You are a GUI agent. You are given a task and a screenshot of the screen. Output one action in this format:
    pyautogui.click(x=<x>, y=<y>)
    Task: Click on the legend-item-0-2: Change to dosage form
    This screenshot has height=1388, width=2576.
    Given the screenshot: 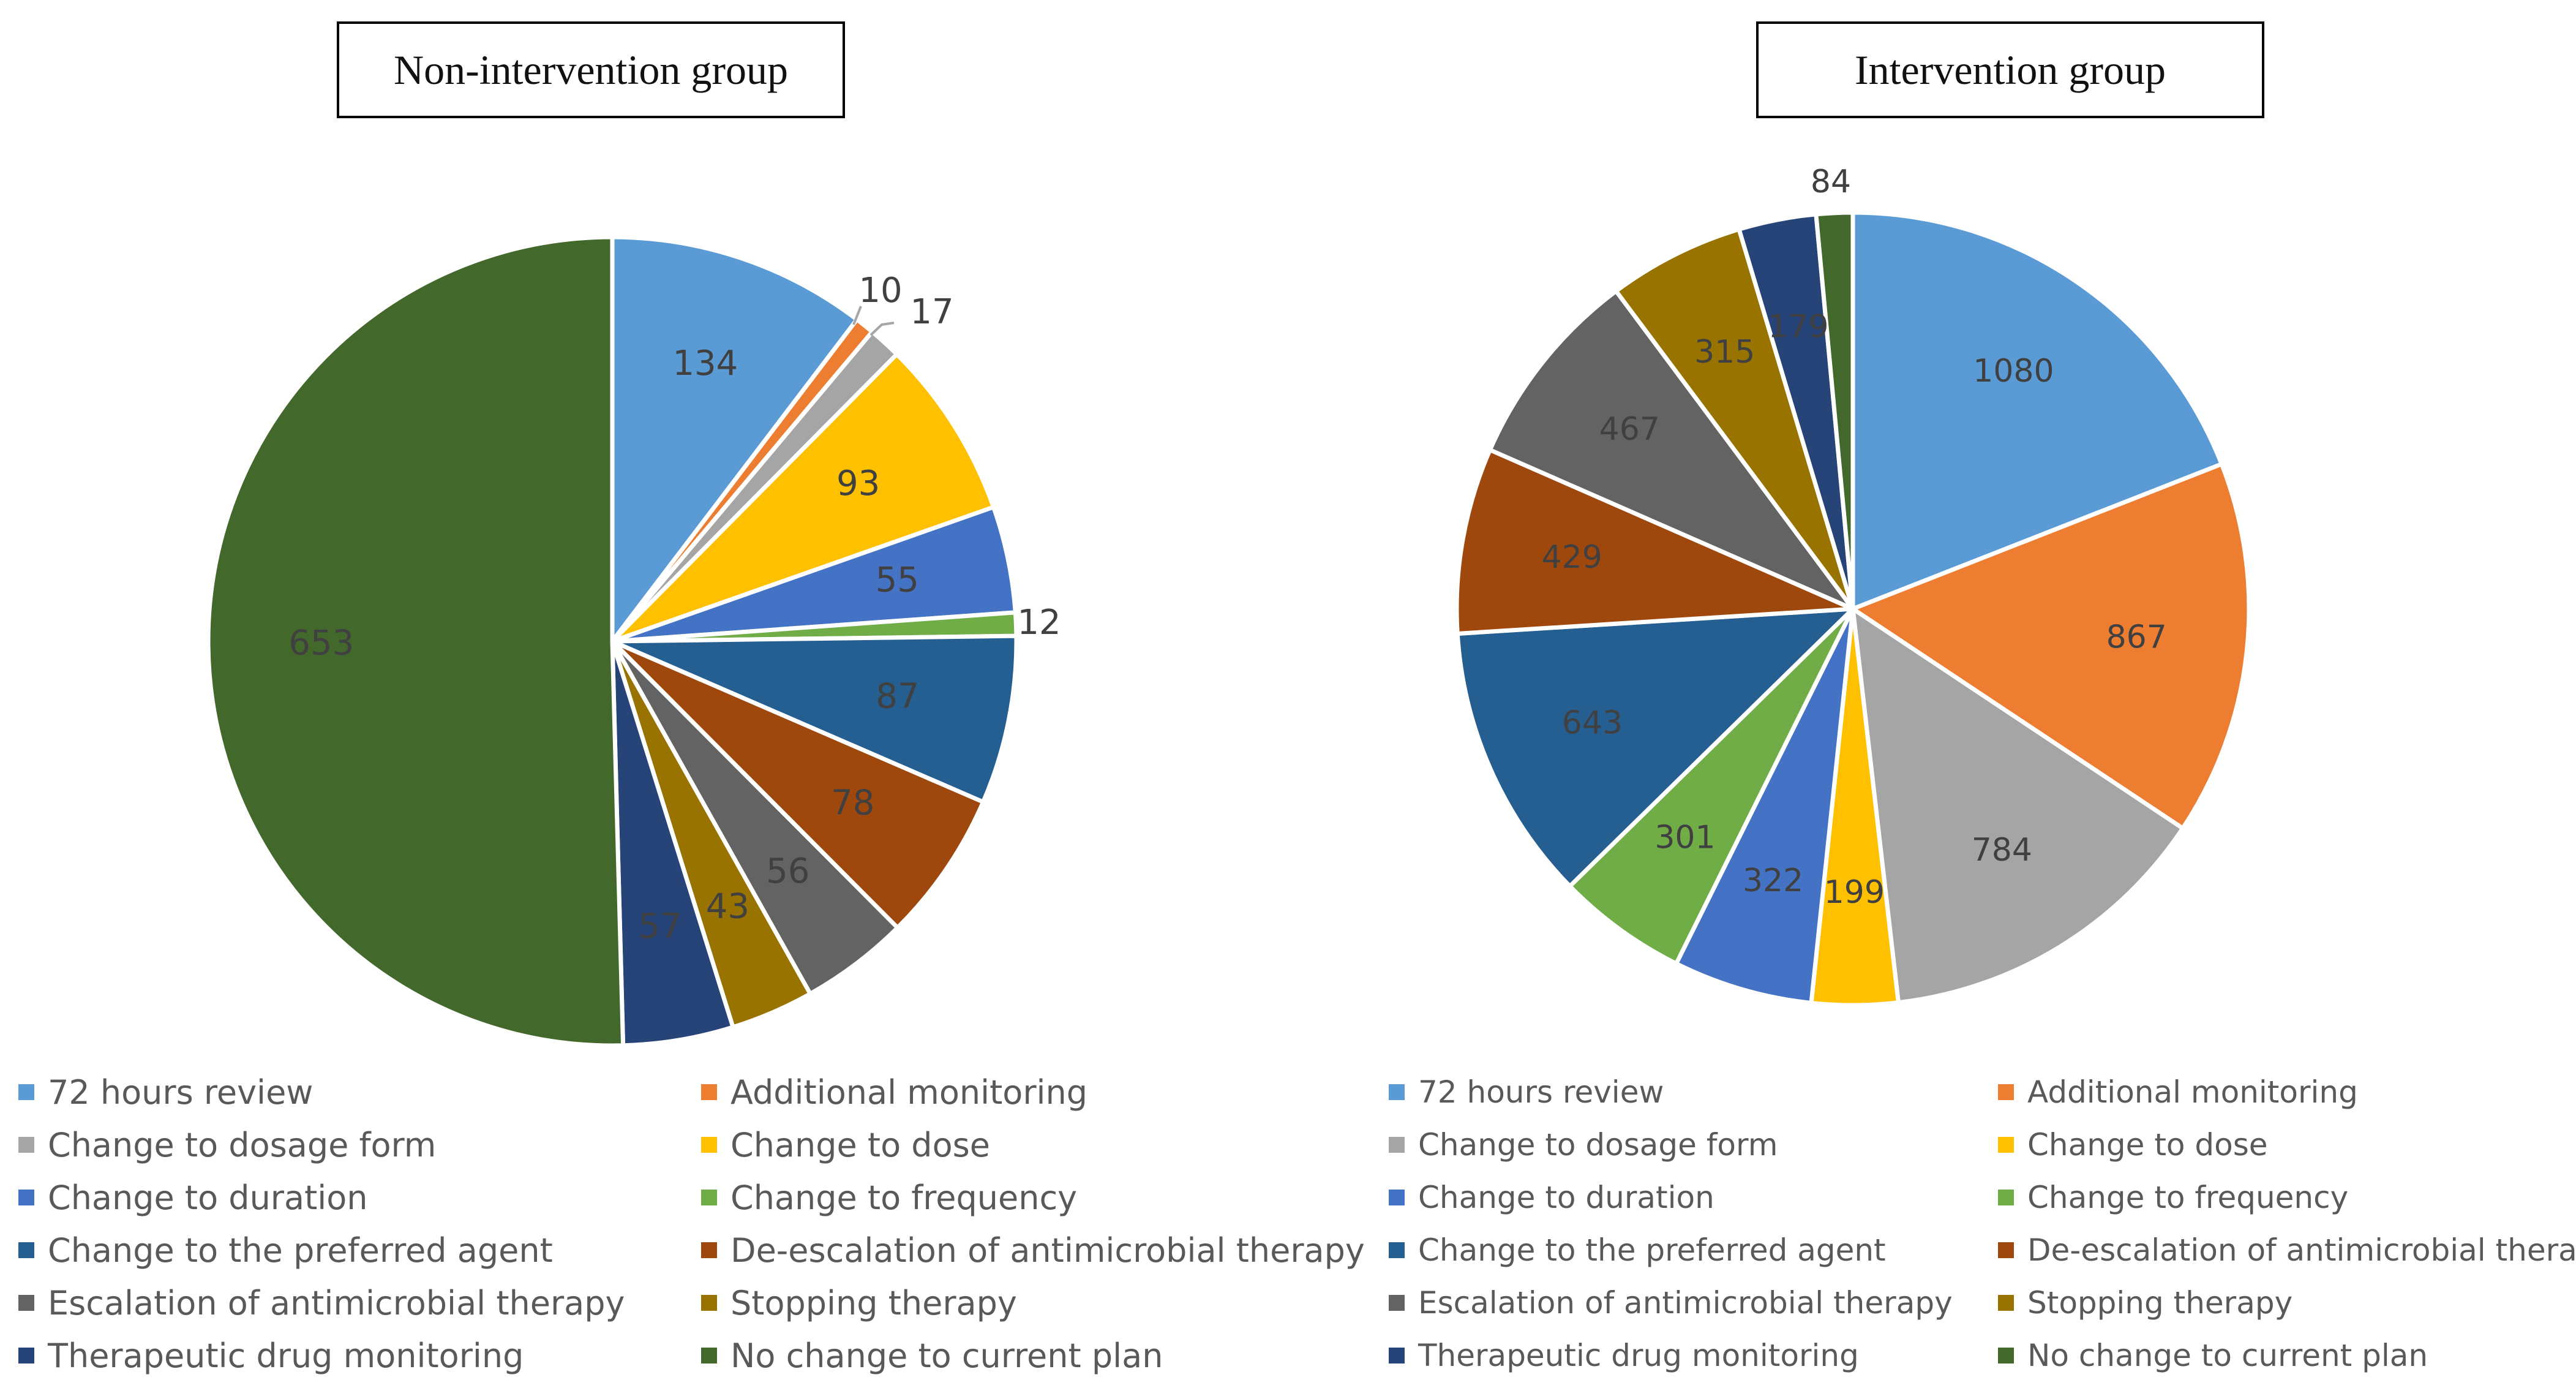 What is the action you would take?
    pyautogui.click(x=359, y=1145)
    